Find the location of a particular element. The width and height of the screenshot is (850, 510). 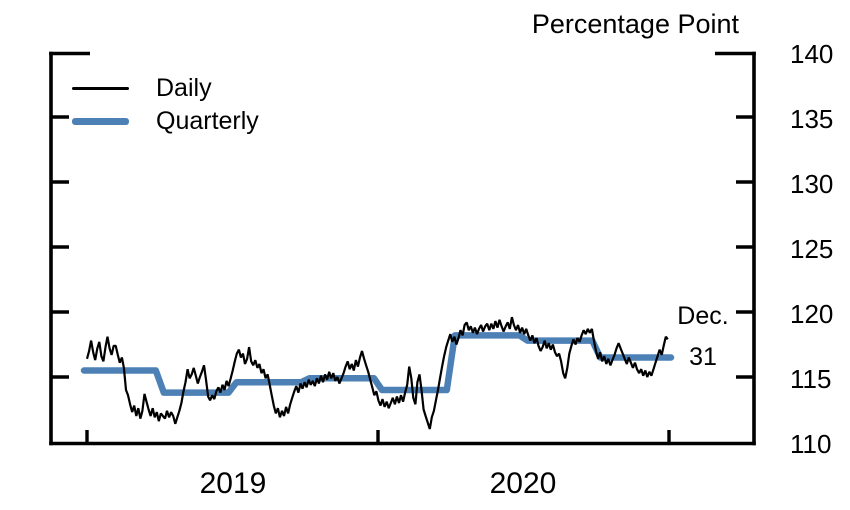

y-axis-label-125: 125 is located at coordinates (812, 249).